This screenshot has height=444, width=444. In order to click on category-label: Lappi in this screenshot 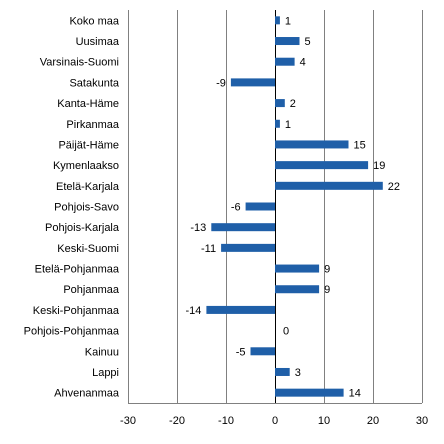, I will do `click(105, 373)`.